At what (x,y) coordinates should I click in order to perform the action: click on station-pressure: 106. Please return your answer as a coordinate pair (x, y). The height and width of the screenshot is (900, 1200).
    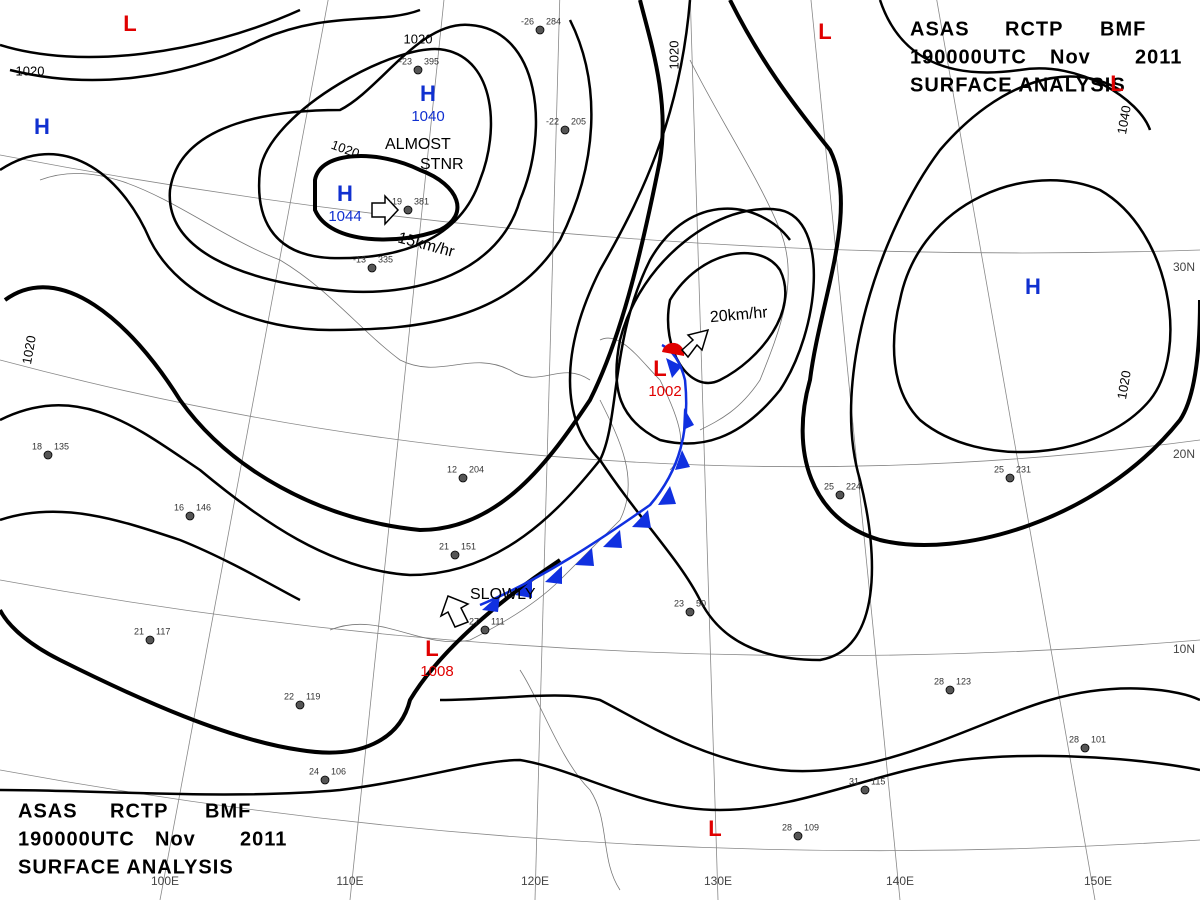
    Looking at the image, I should click on (338, 771).